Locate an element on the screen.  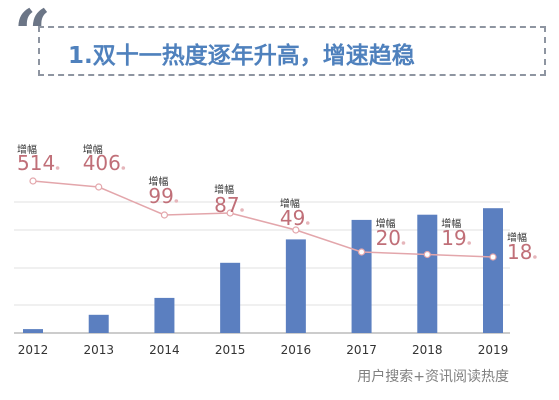
x-tick-2015: 2015 is located at coordinates (230, 350).